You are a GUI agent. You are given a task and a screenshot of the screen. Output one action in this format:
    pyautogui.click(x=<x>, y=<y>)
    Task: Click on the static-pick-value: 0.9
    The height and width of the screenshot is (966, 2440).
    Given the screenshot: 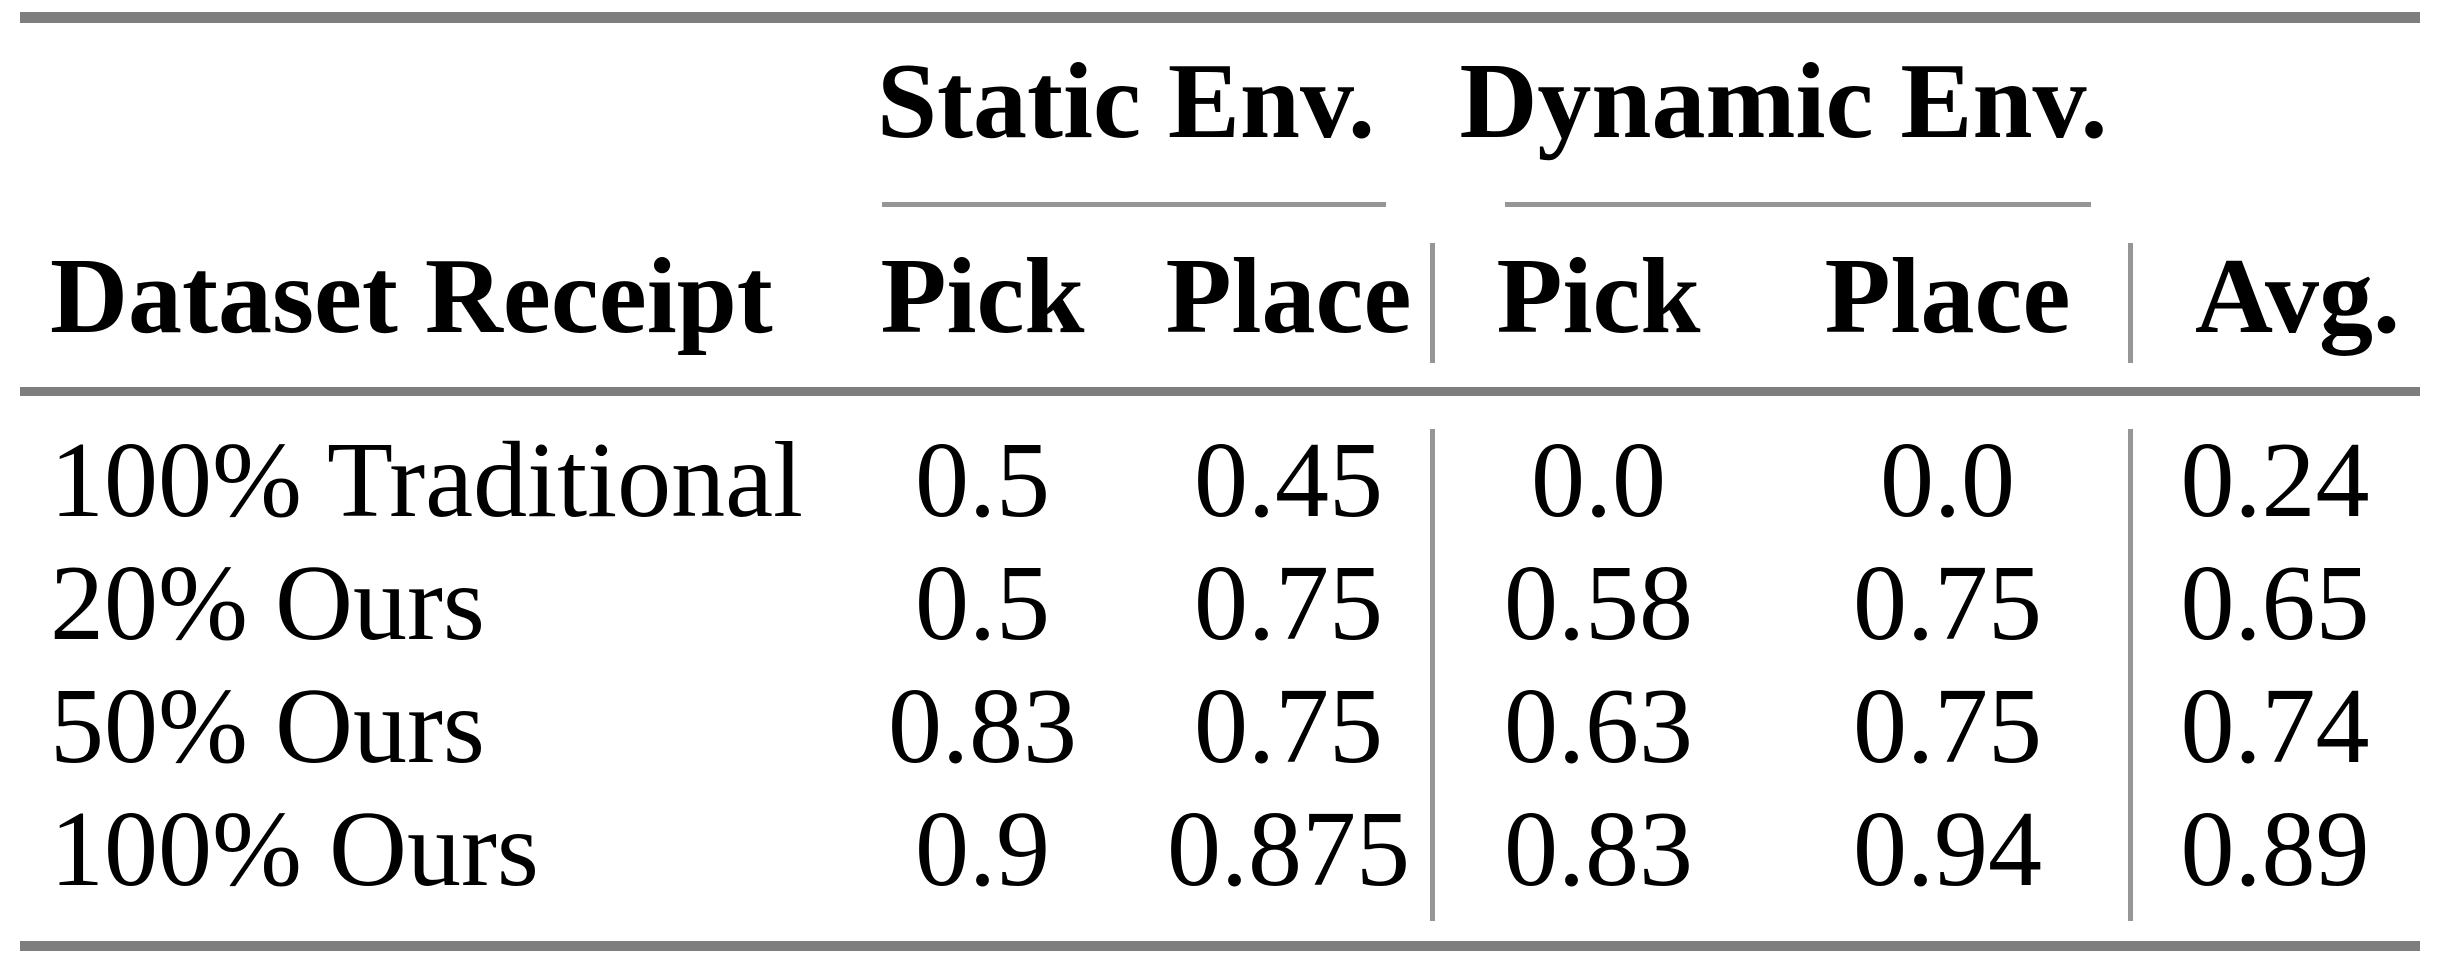 What is the action you would take?
    pyautogui.click(x=982, y=849)
    